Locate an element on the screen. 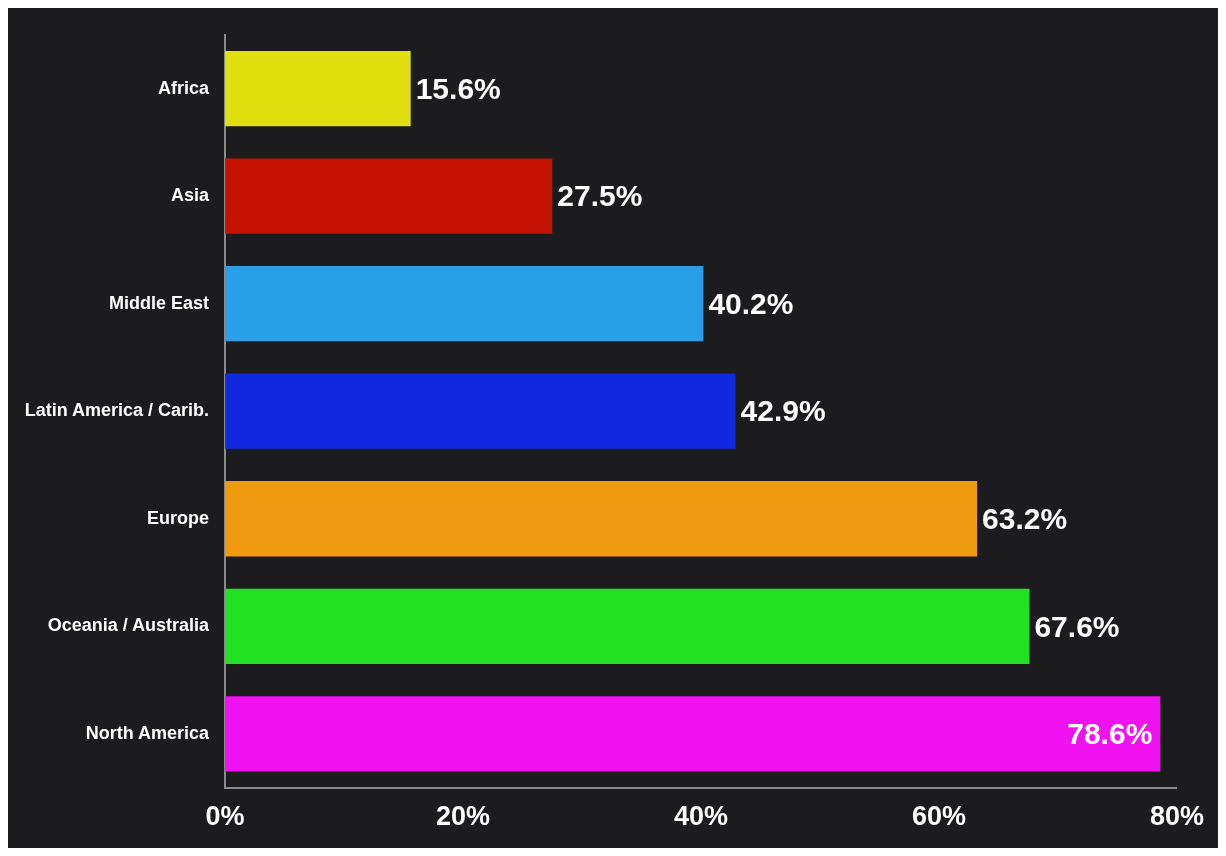 The width and height of the screenshot is (1226, 856). data-label: 67.6% is located at coordinates (1077, 626).